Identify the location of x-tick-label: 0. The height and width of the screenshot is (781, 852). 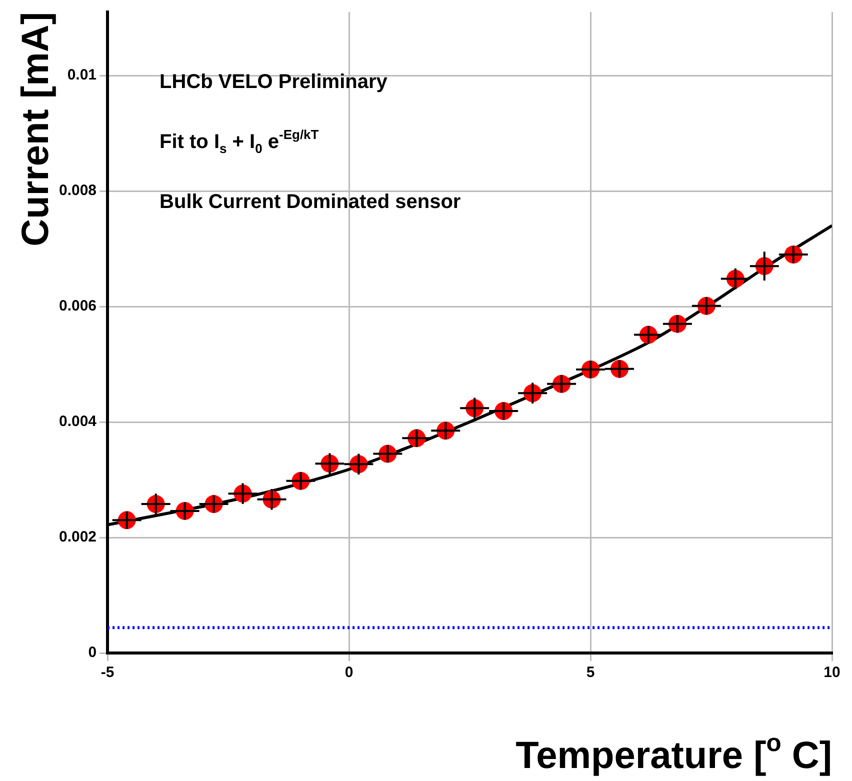
(349, 673).